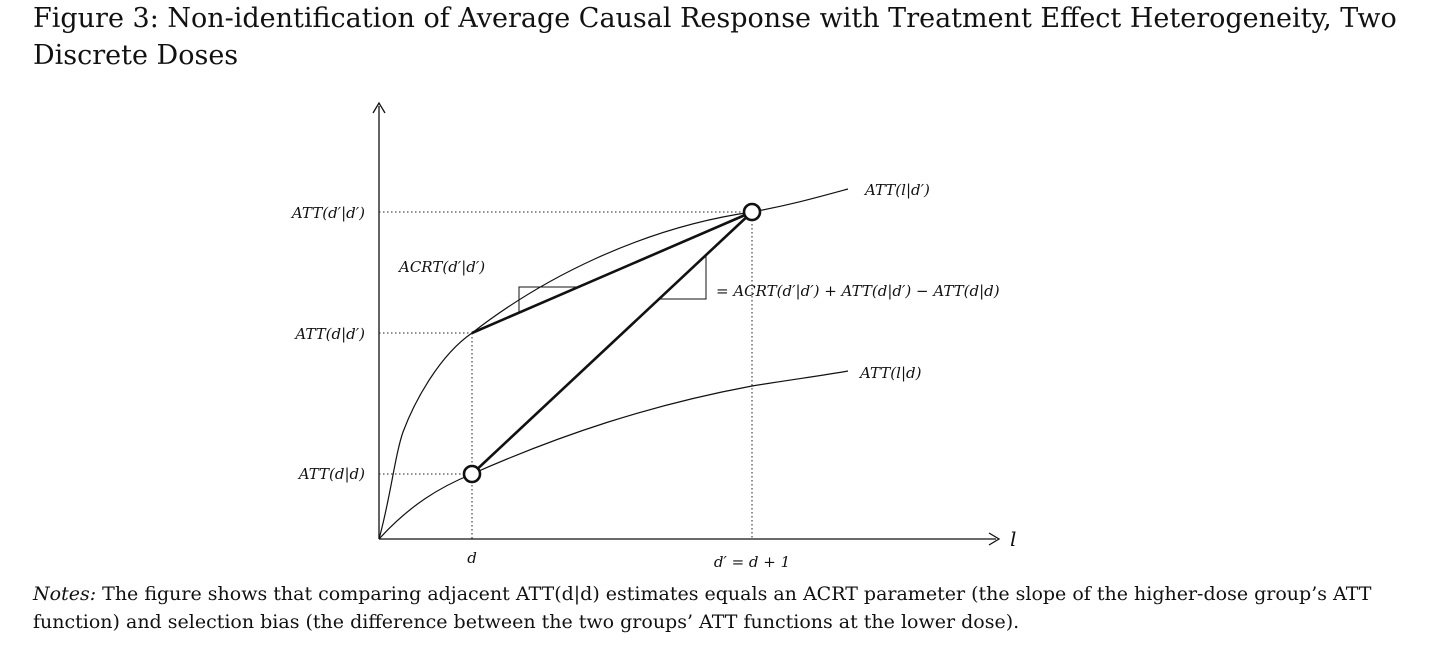 This screenshot has width=1438, height=650. Describe the element at coordinates (994, 539) in the screenshot. I see `x-axis-arrow` at that location.